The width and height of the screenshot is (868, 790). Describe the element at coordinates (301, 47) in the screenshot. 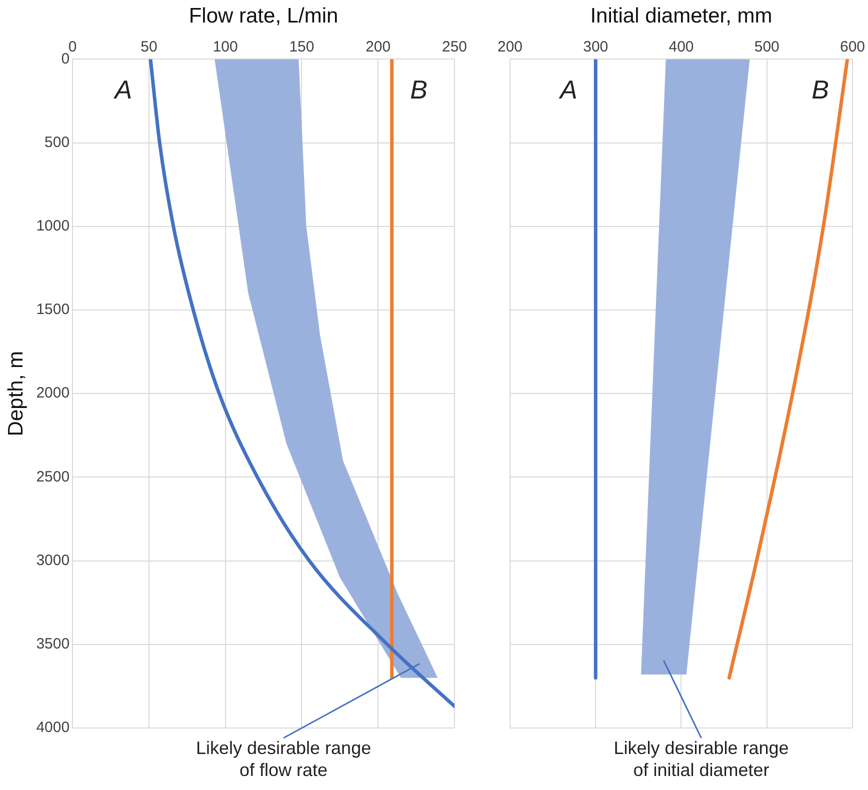

I see `x-tick-label: 150` at that location.